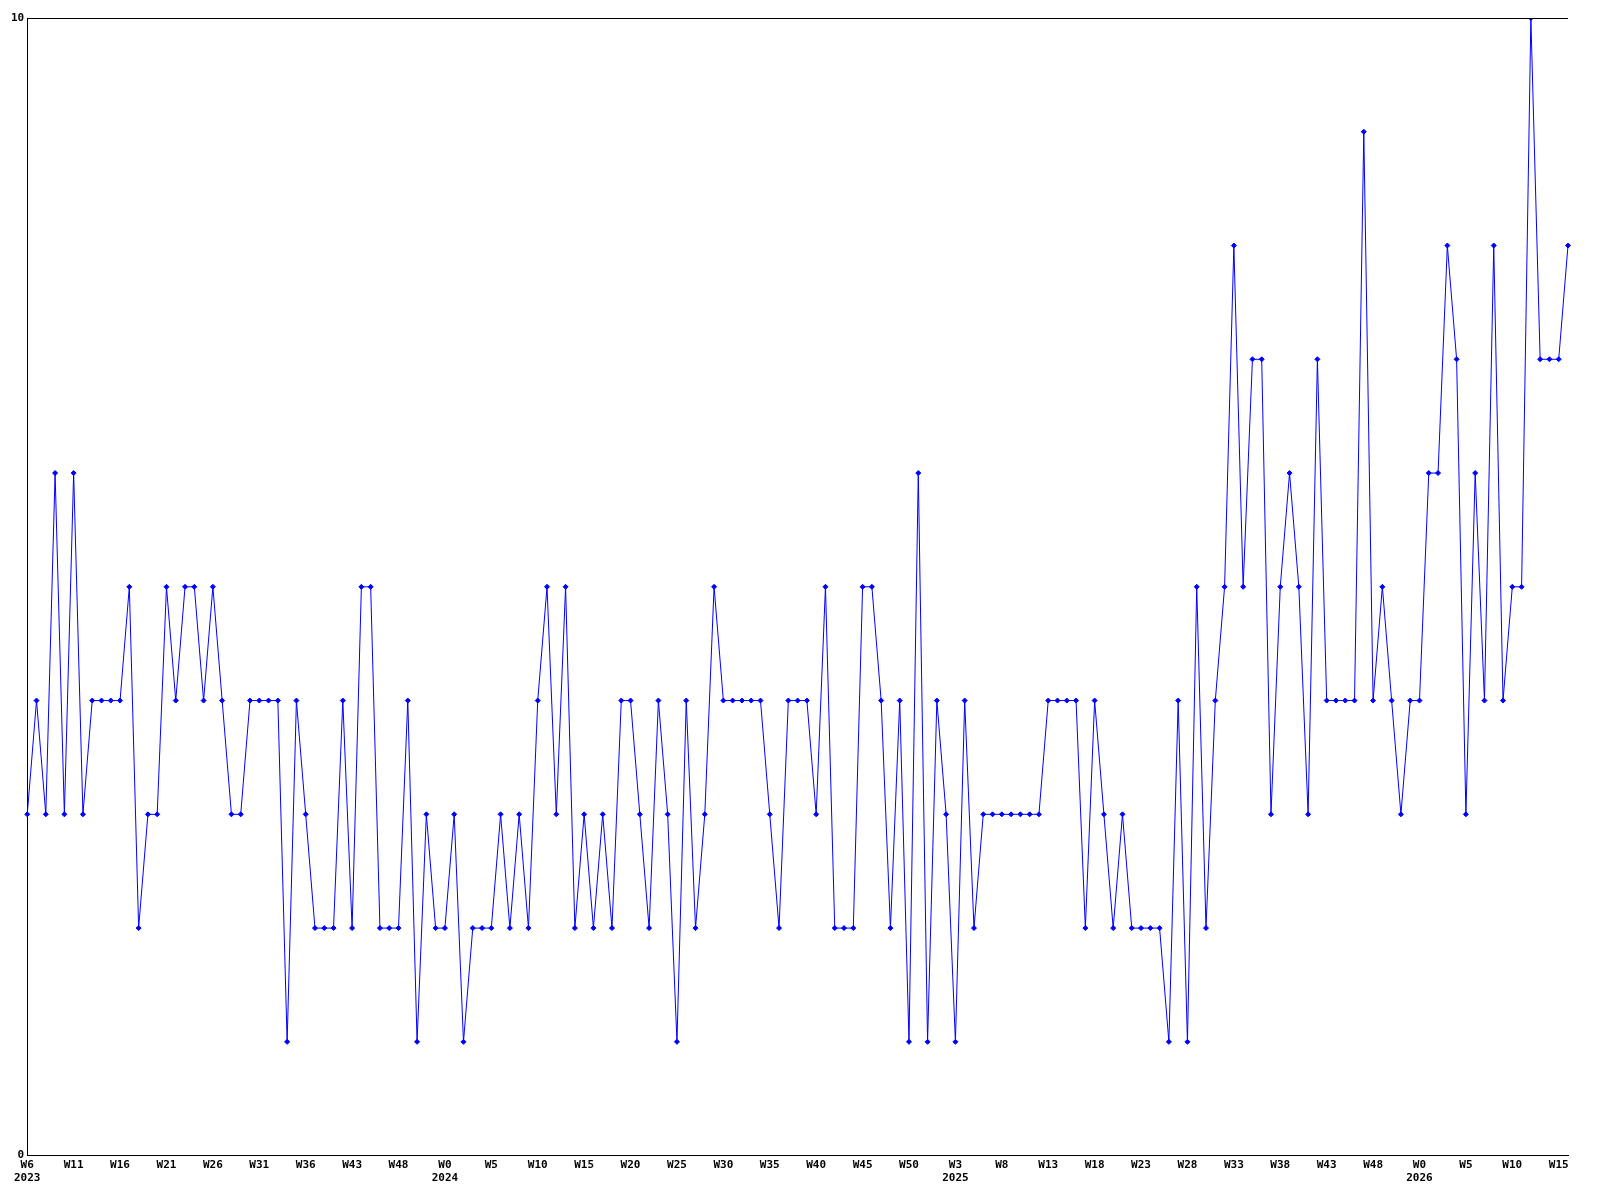 This screenshot has width=1600, height=1200. What do you see at coordinates (955, 1171) in the screenshot?
I see `x-tick-label: W3 2025` at bounding box center [955, 1171].